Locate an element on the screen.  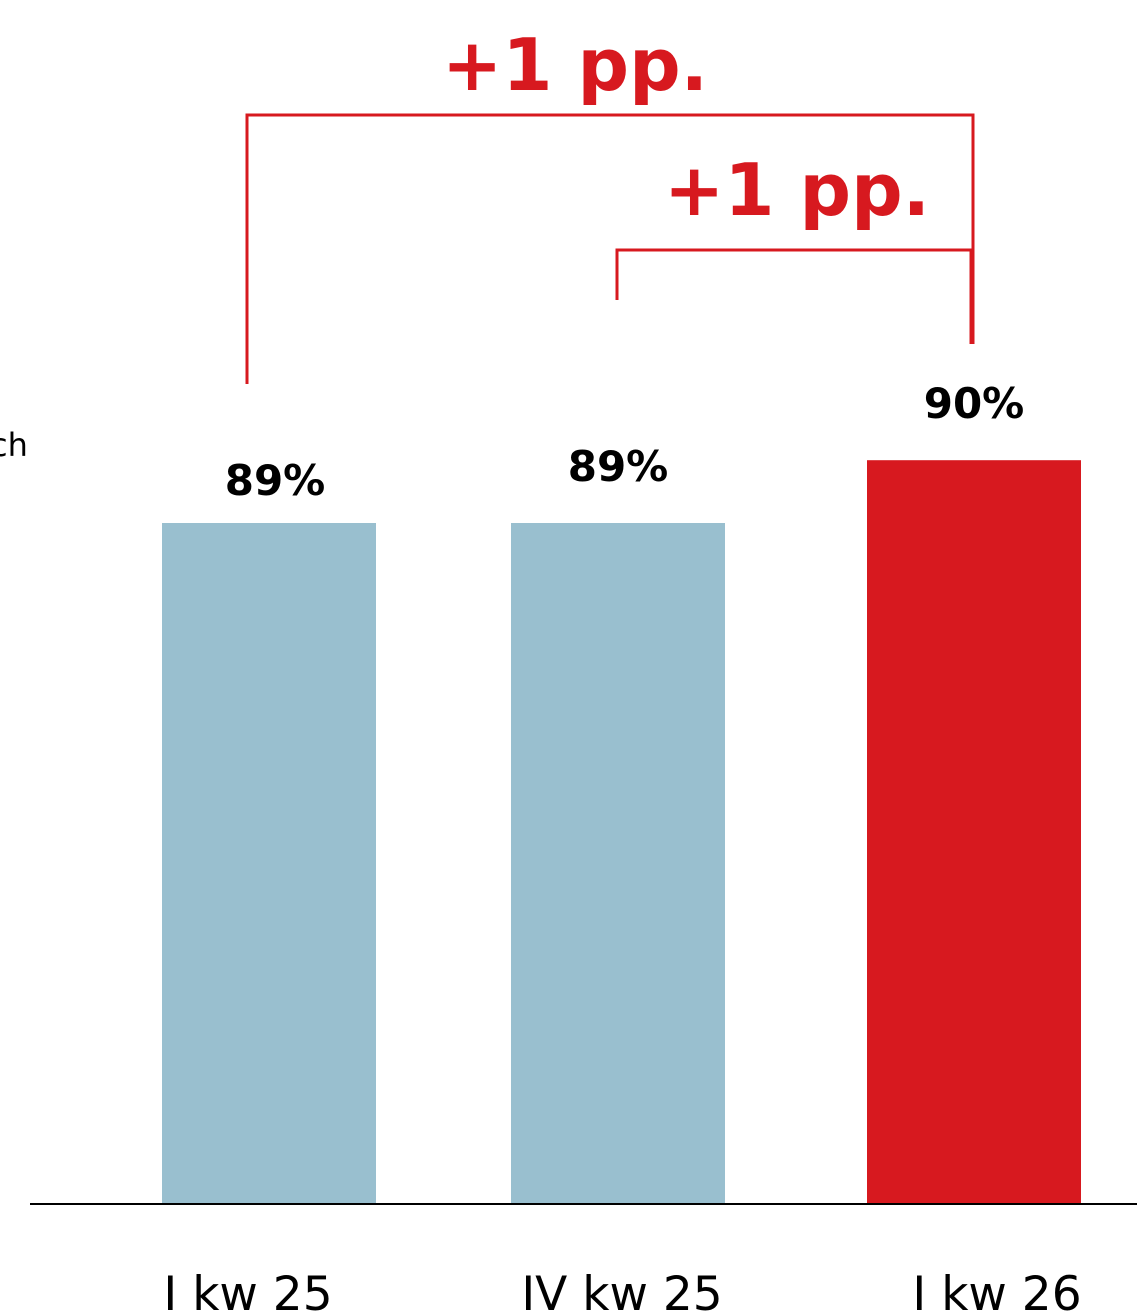
category-label-2: IV kw 25 is located at coordinates (621, 1291).